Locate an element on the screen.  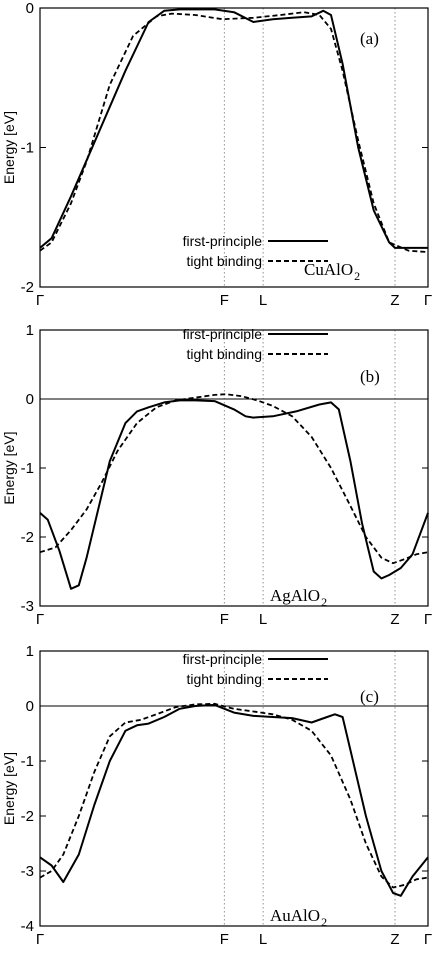
panel-label: (b) is located at coordinates (370, 376).